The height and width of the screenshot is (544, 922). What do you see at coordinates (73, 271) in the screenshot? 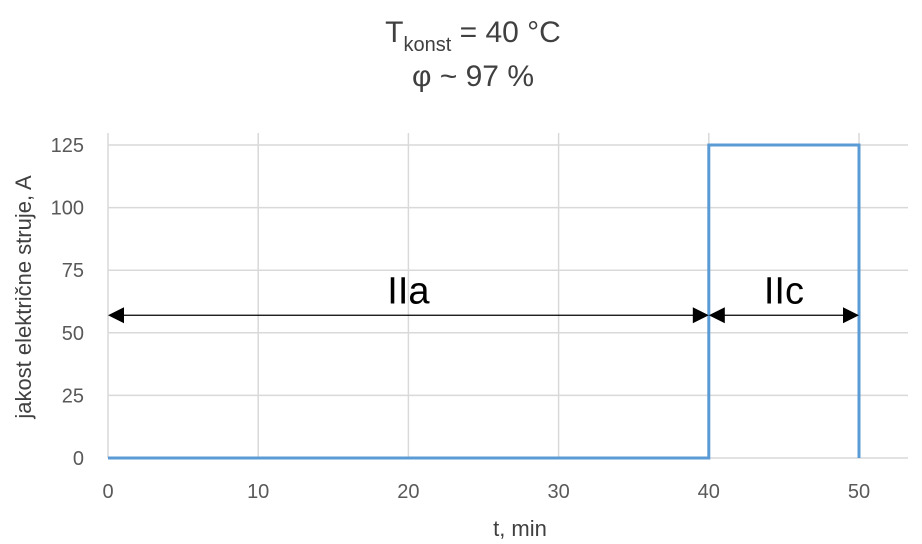
I see `y-tick-label: 75` at bounding box center [73, 271].